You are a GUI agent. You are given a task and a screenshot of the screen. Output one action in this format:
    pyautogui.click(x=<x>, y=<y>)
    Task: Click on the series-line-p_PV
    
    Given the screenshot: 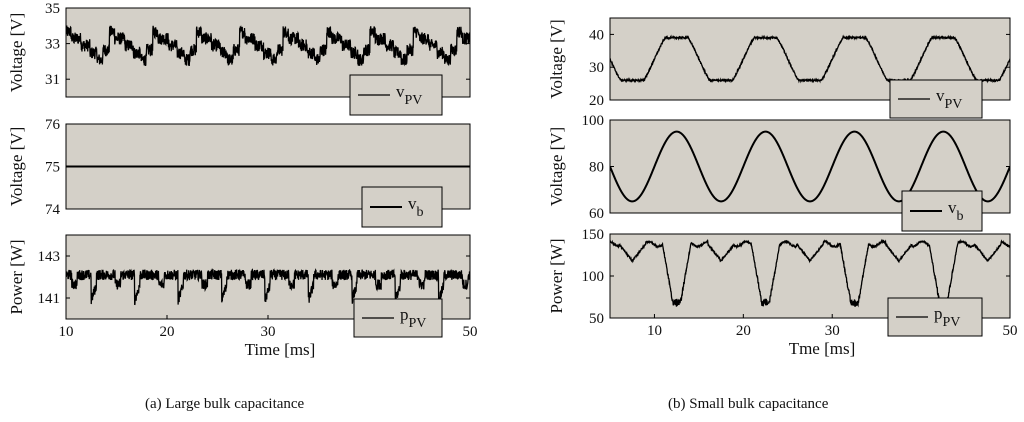 What is the action you would take?
    pyautogui.click(x=268, y=286)
    